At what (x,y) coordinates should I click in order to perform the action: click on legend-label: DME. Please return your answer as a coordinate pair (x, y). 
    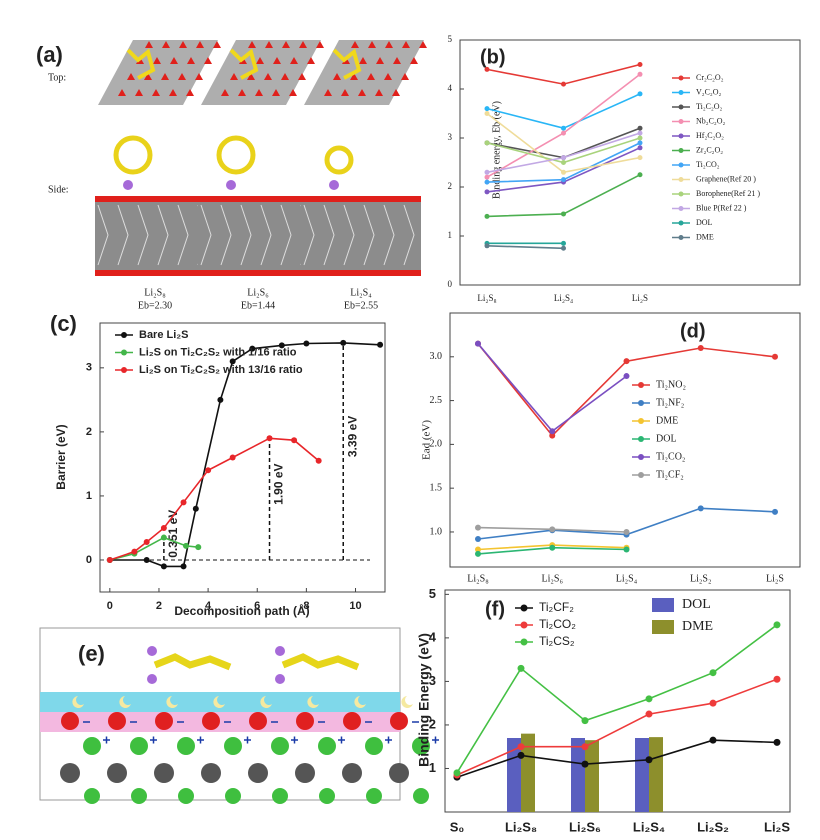
    Looking at the image, I should click on (705, 236).